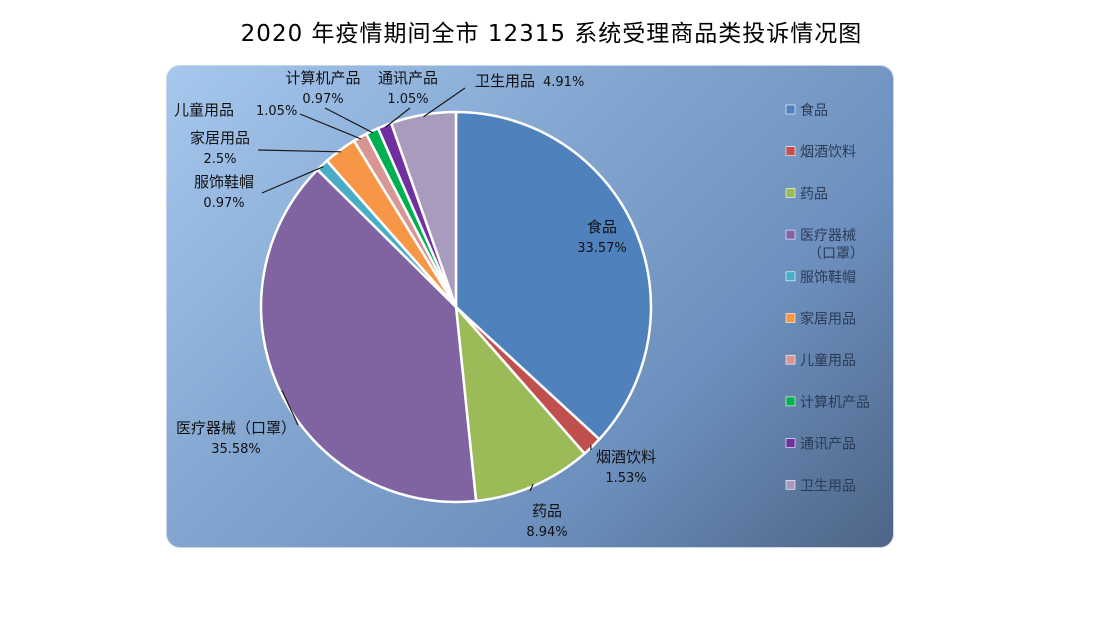  Describe the element at coordinates (322, 78) in the screenshot. I see `data-label-name-slice-8: 计算机产品` at that location.